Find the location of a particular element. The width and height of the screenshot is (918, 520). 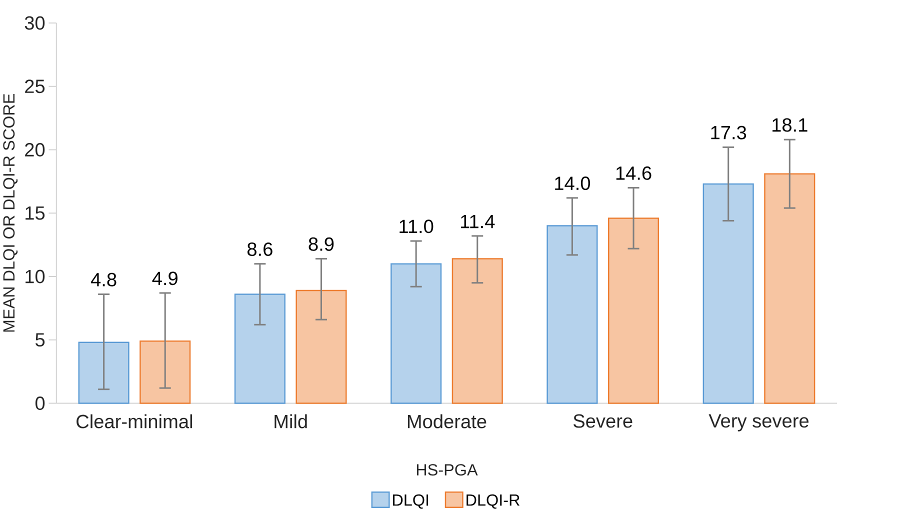

data-label: 11.0 is located at coordinates (417, 227).